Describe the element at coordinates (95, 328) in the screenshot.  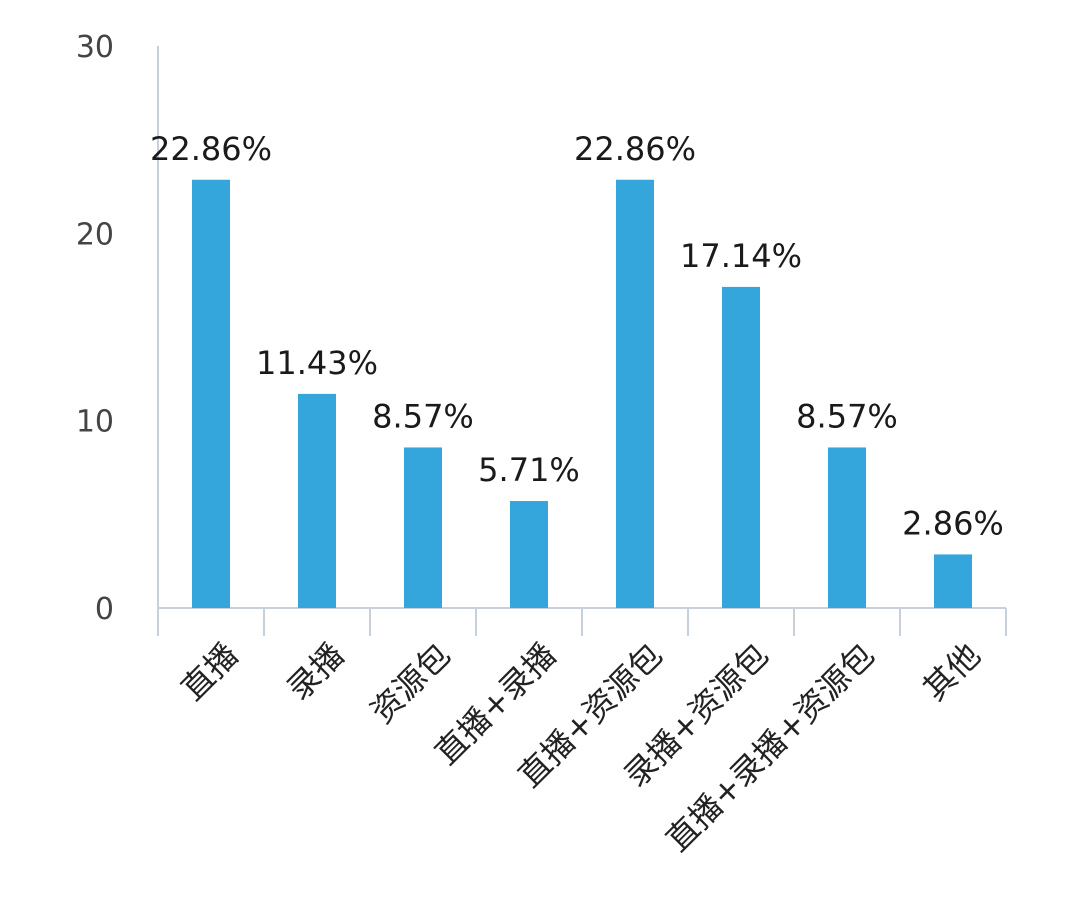
I see `y-axis-ticks: 0 10 20 30` at that location.